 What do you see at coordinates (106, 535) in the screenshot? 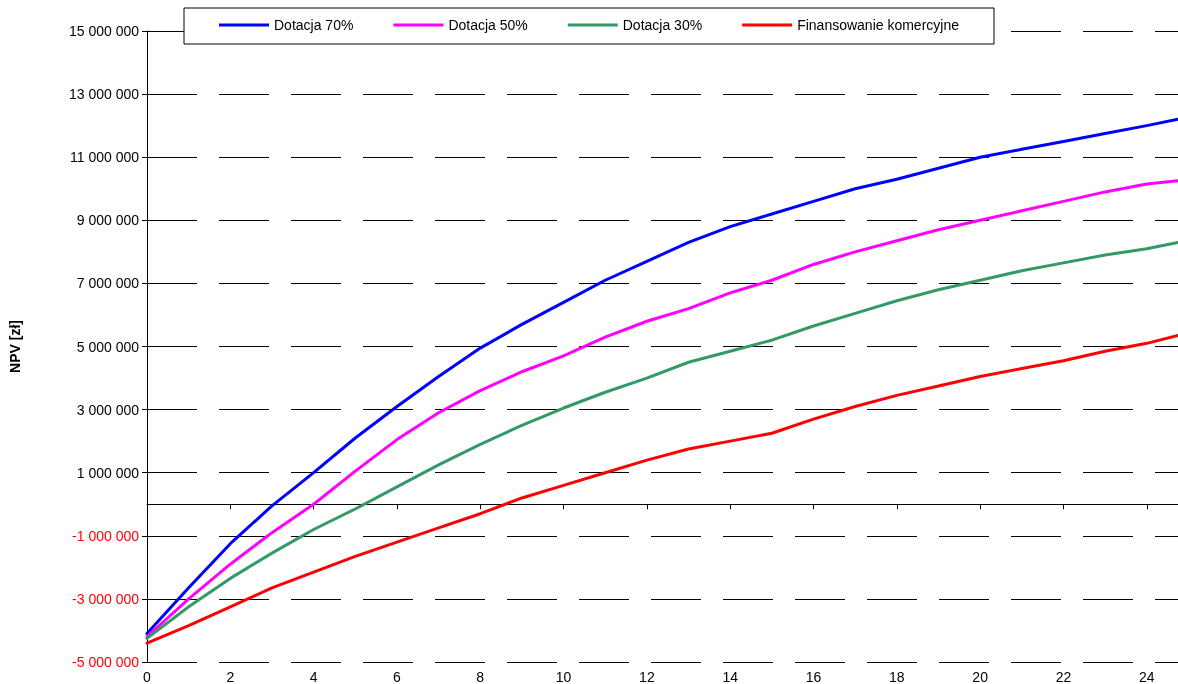
I see `y-tick-label: -1 000 000` at bounding box center [106, 535].